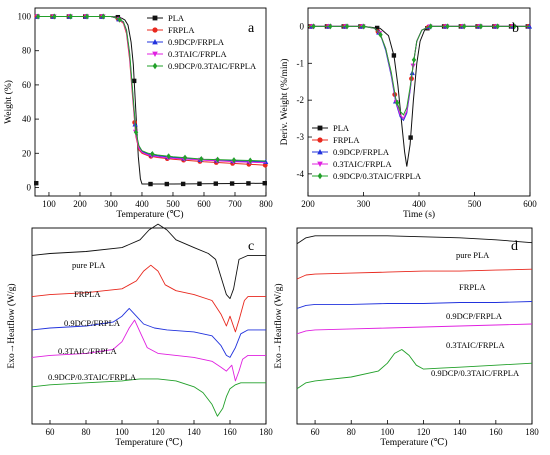 The height and width of the screenshot is (455, 550). I want to click on panel-b-legend-label: PLA, so click(341, 128).